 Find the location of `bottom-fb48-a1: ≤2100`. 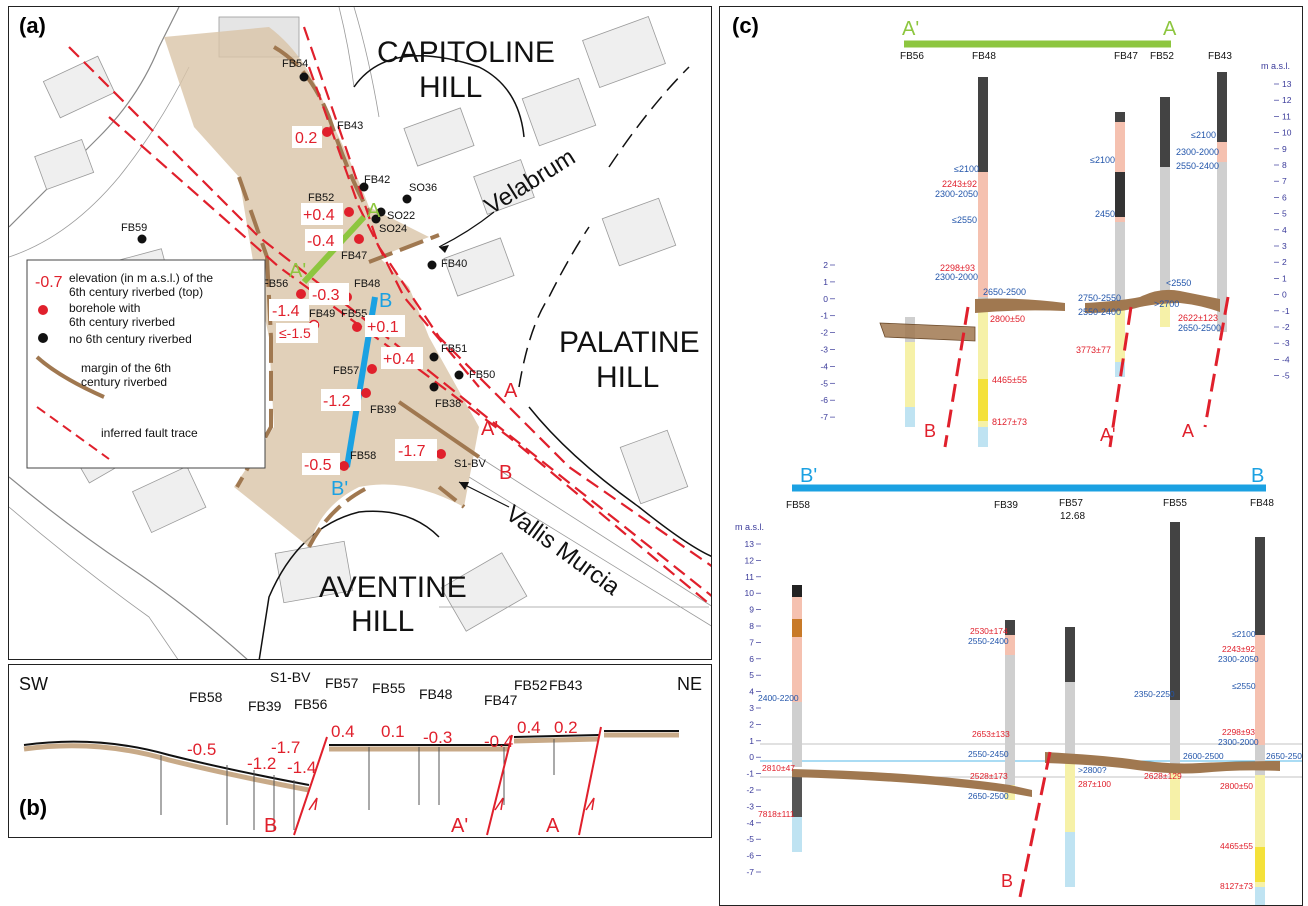

bottom-fb48-a1: ≤2100 is located at coordinates (1244, 634).